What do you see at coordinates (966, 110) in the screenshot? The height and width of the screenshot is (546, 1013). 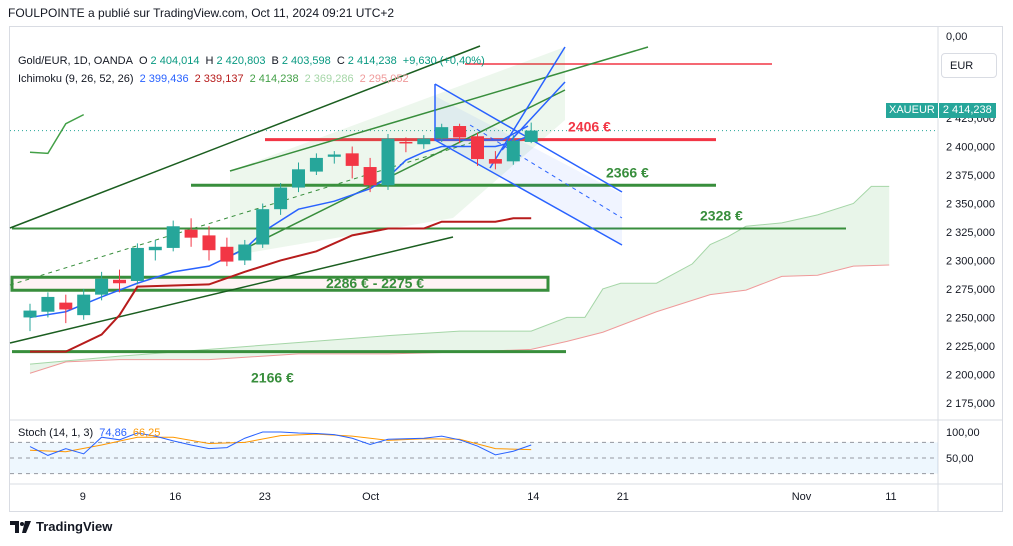 I see `price-tag-value: 2 414,238` at bounding box center [966, 110].